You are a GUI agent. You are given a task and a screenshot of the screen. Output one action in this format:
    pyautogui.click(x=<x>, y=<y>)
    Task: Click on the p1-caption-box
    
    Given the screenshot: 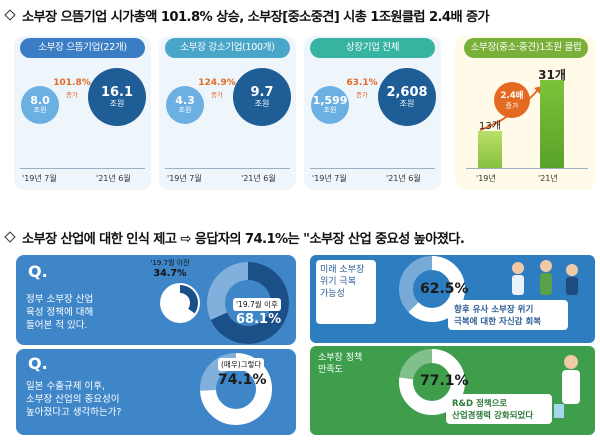 What is the action you would take?
    pyautogui.click(x=508, y=315)
    